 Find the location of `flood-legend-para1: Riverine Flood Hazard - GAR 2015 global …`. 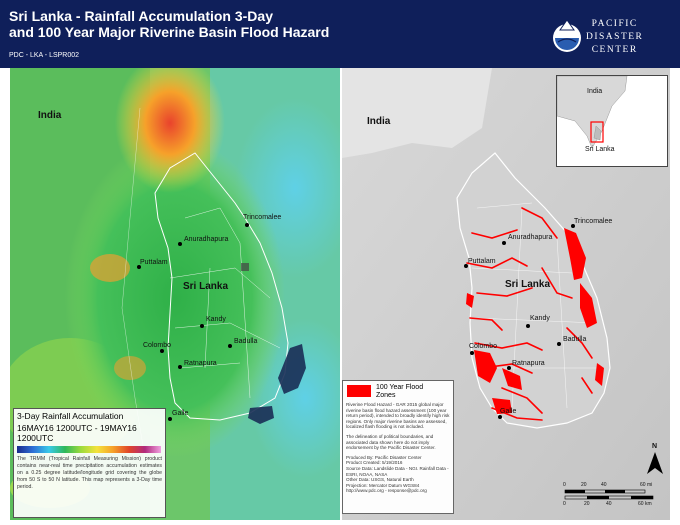

flood-legend-para1: Riverine Flood Hazard - GAR 2015 global … is located at coordinates (398, 416).